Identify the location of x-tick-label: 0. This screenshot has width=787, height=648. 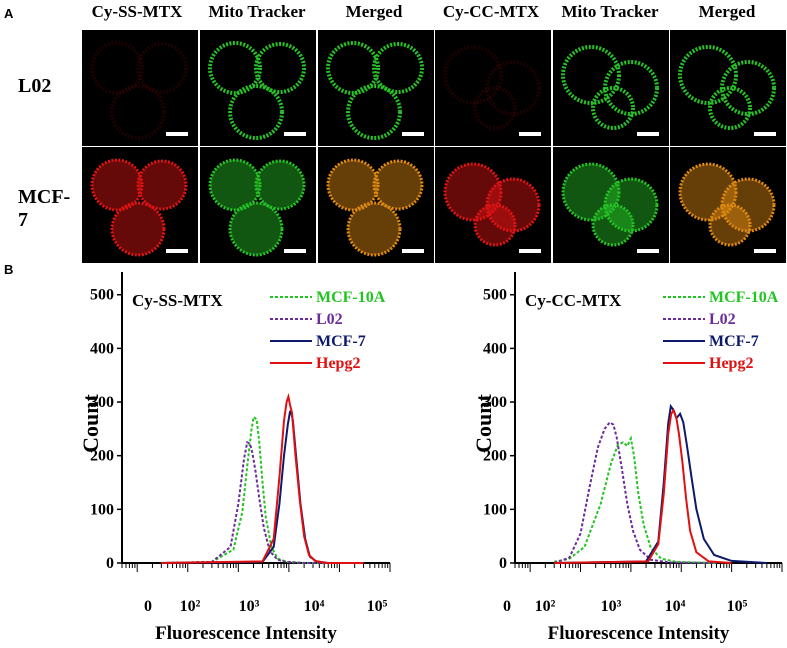
(507, 606).